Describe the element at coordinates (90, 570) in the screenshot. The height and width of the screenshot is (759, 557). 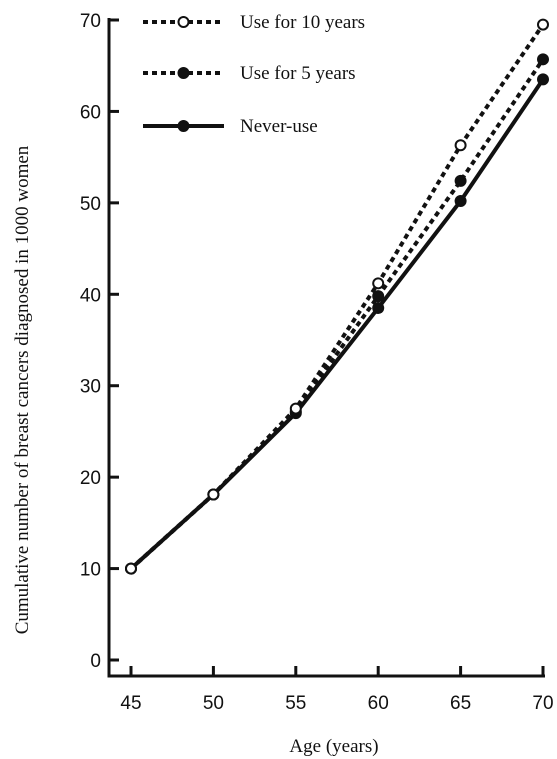
I see `y-tick-label: 10` at that location.